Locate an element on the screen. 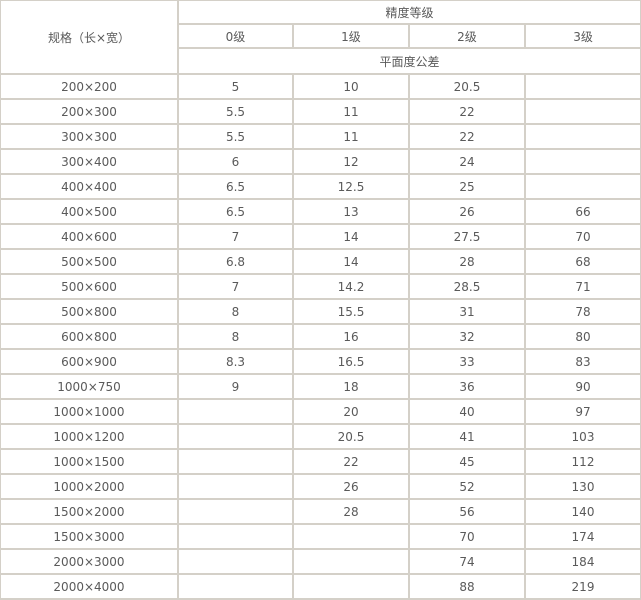  spec-cell: 2000×4000 is located at coordinates (89, 586).